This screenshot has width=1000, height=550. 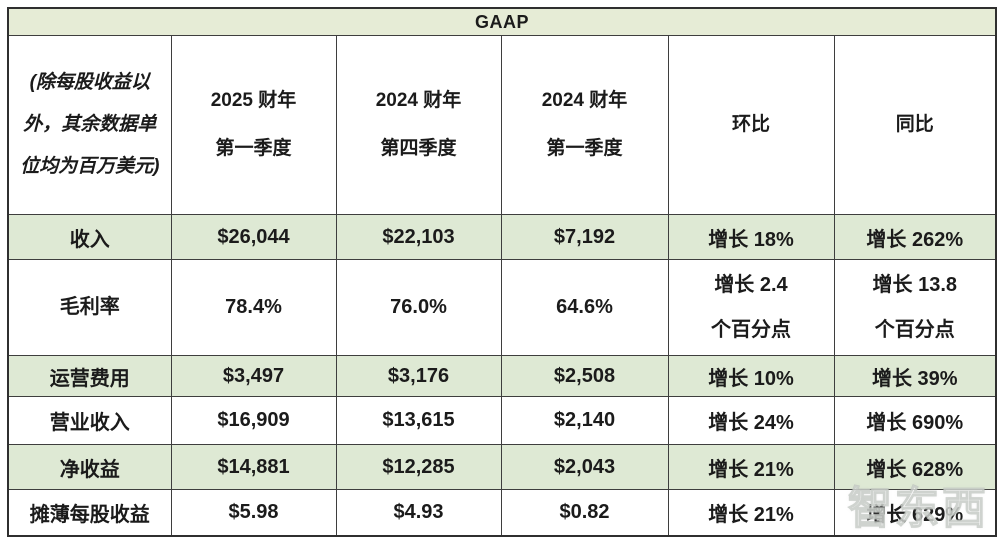 I want to click on cell-fy24q4: 76.0%, so click(x=418, y=307).